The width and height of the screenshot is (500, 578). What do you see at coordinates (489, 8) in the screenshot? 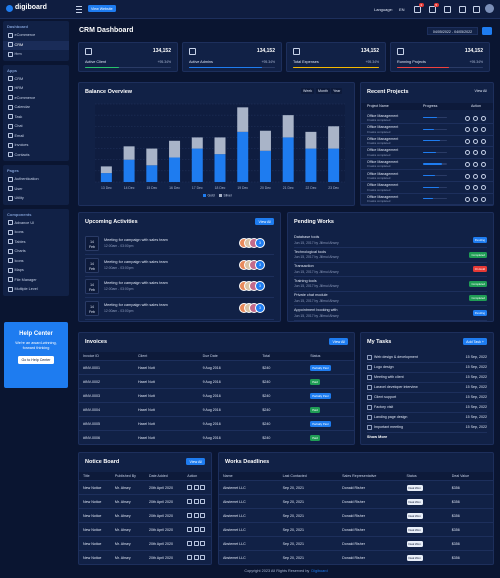
I see `user-avatar` at bounding box center [489, 8].